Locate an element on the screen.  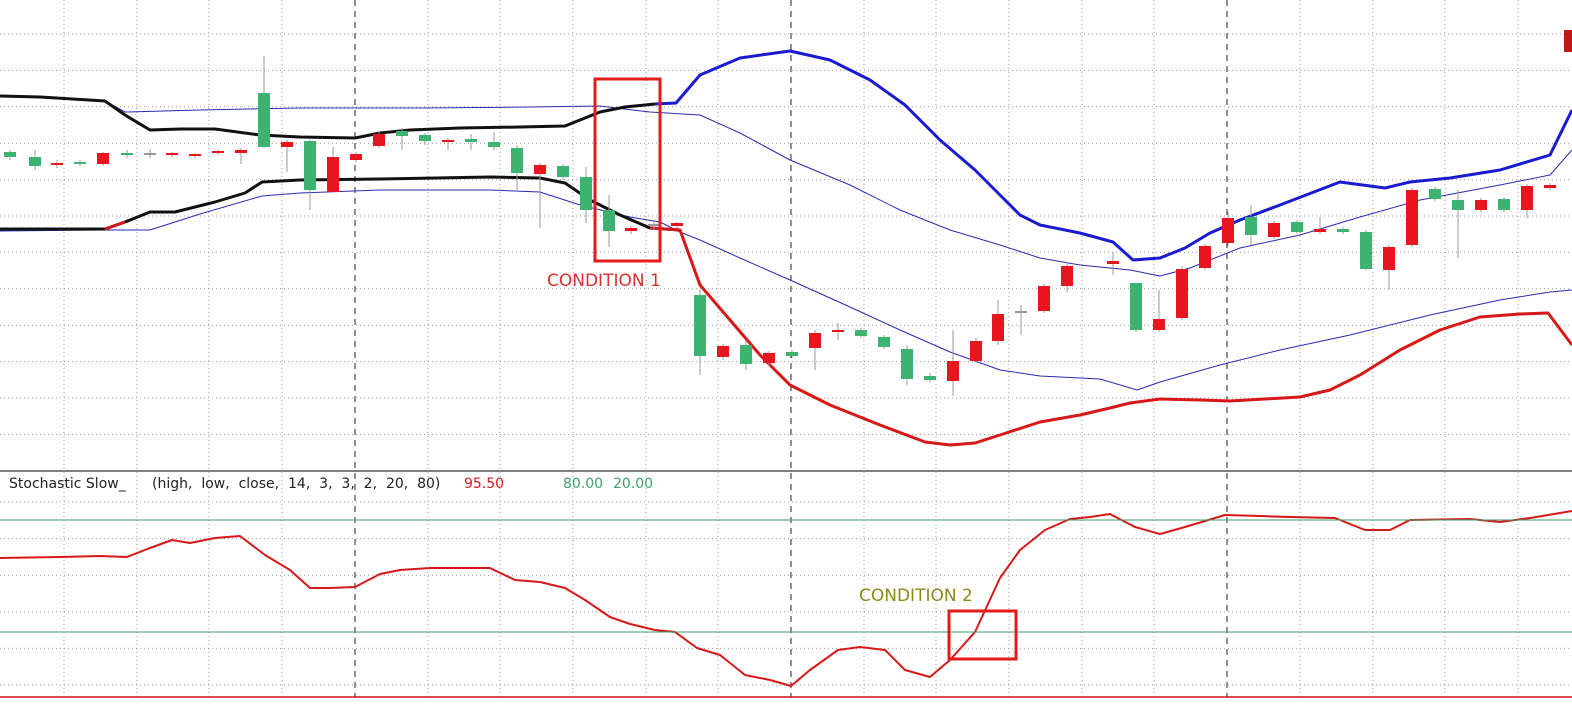
upper-level-label: 80.00 is located at coordinates (583, 484).